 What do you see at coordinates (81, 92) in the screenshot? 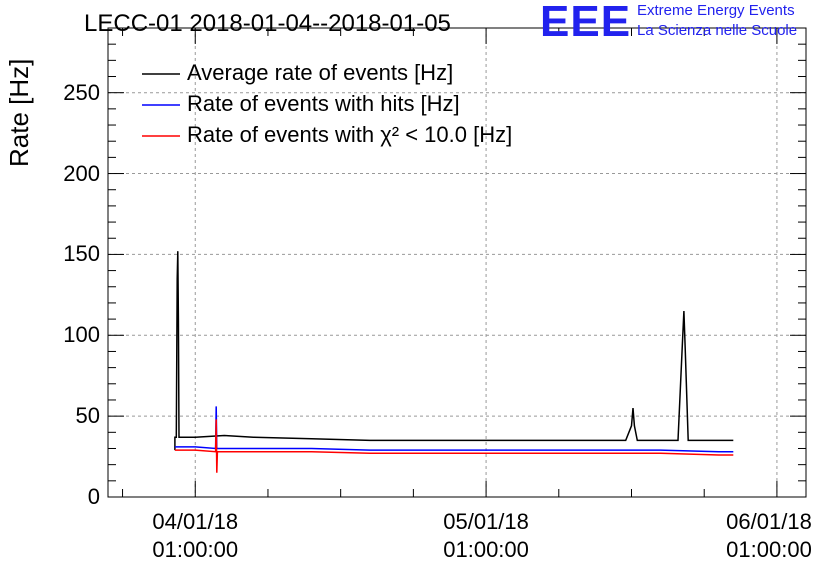
I see `y-tick-label: 250` at bounding box center [81, 92].